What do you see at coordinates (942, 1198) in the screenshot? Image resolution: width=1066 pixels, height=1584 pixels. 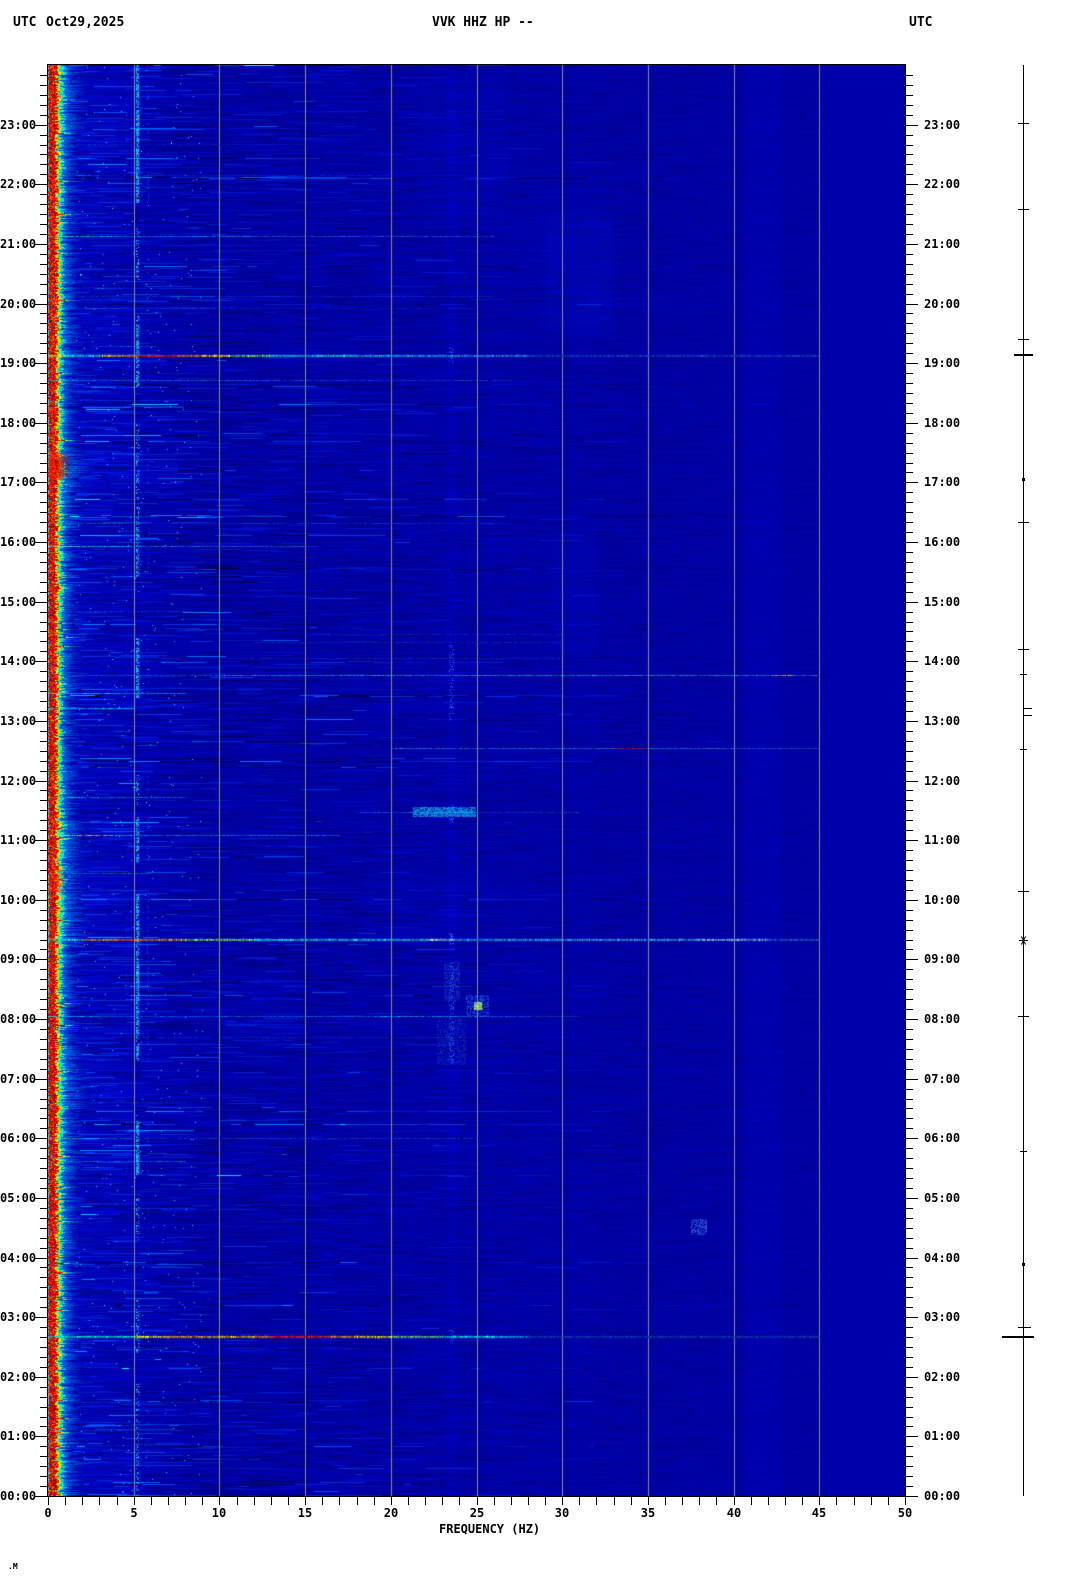 I see `hour-label-right: 05:00` at bounding box center [942, 1198].